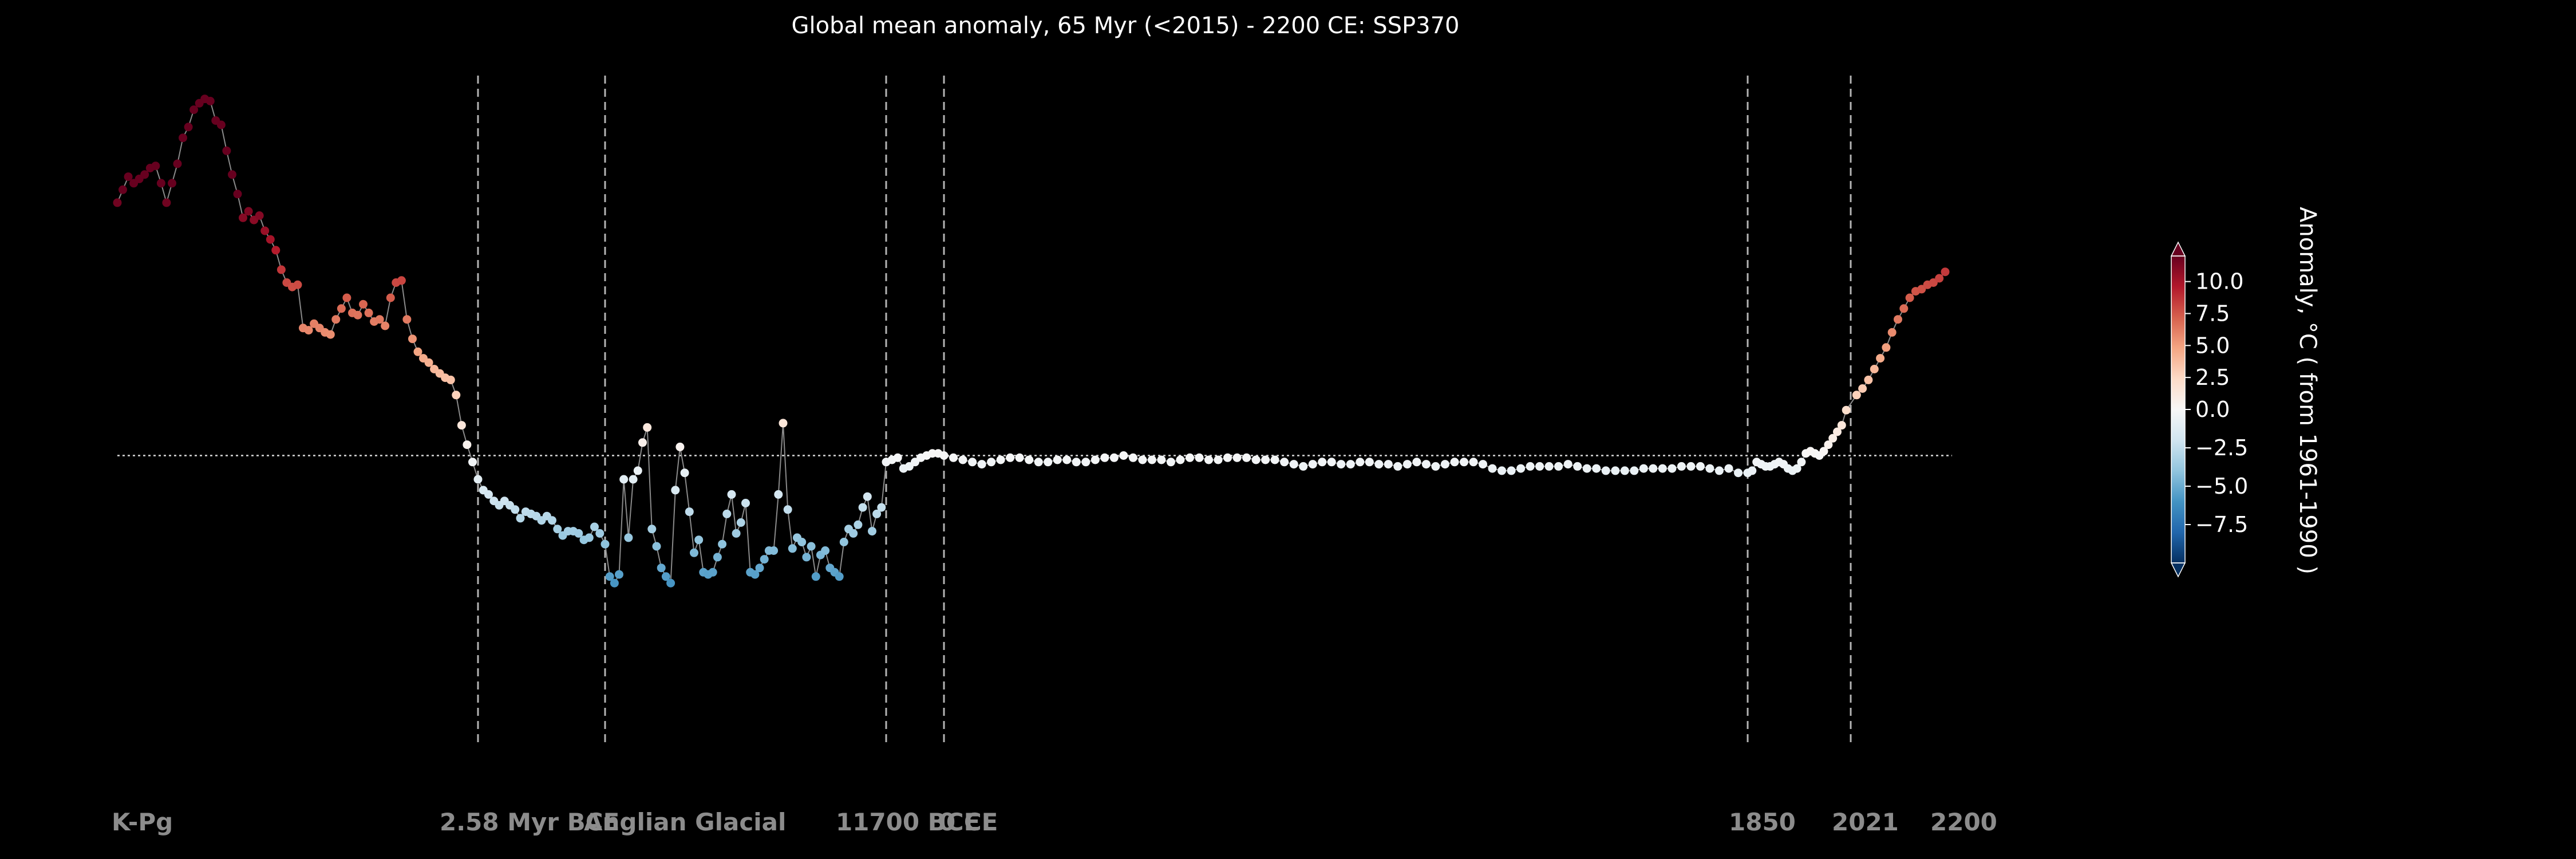  I want to click on colorbar-tick-label: −7.5, so click(2221, 524).